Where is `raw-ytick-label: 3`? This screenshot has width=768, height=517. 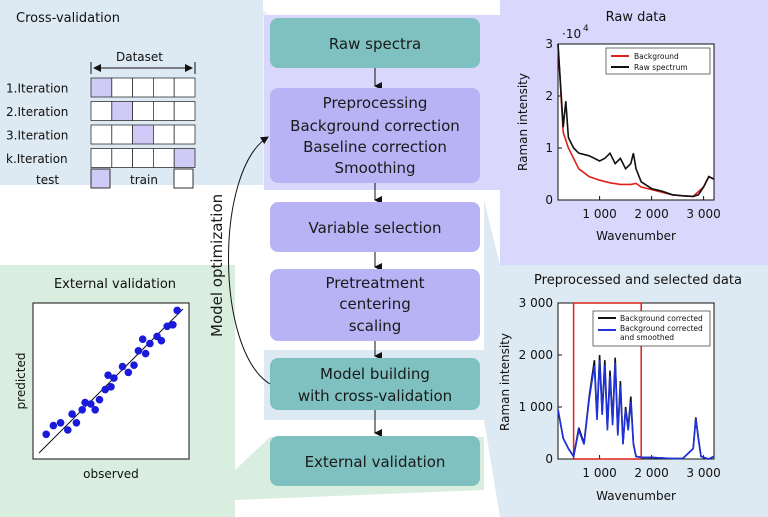 raw-ytick-label: 3 is located at coordinates (549, 44).